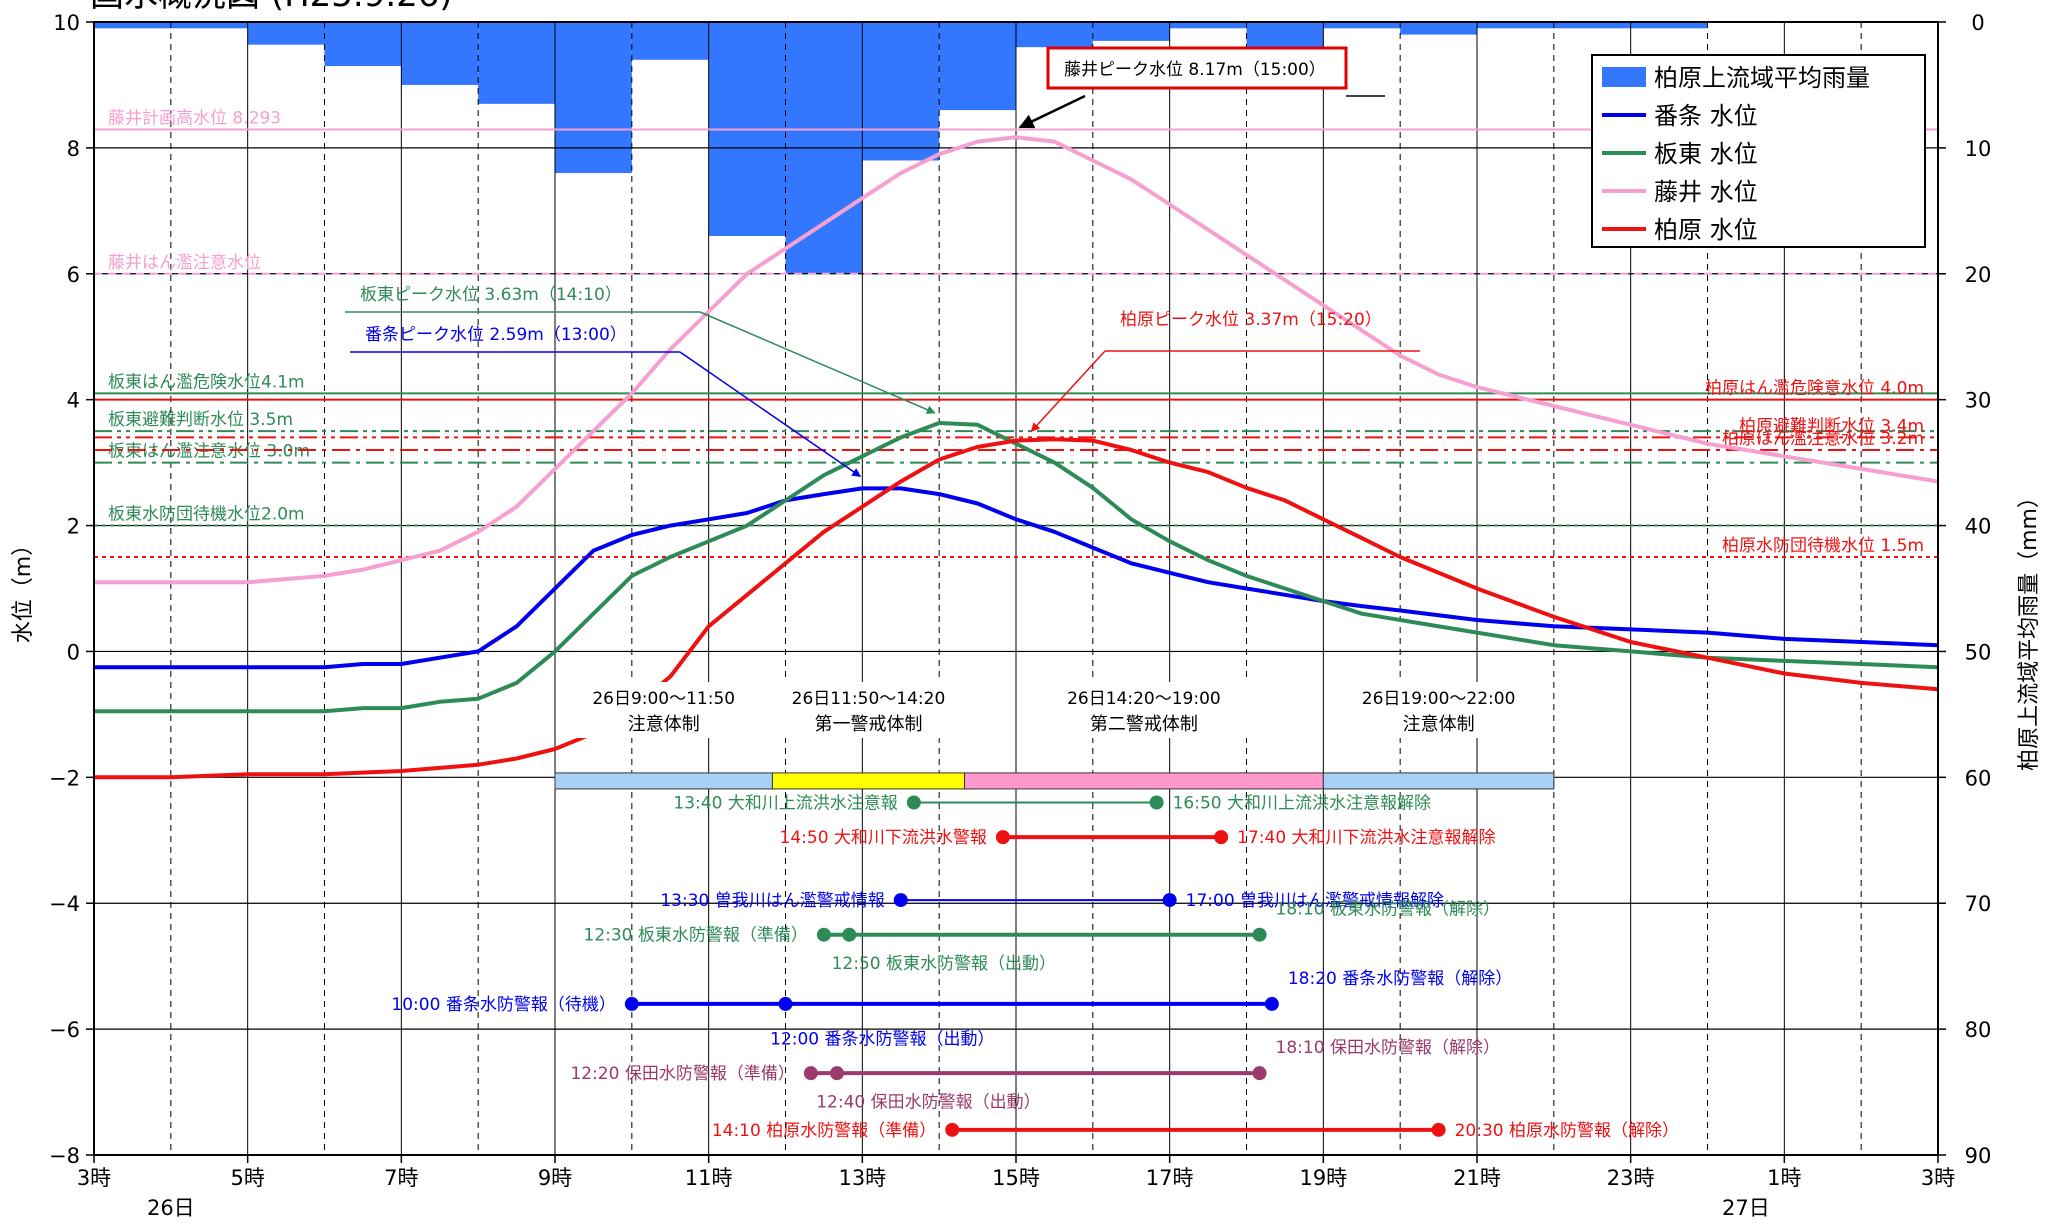 This screenshot has width=2056, height=1231. What do you see at coordinates (772, 901) in the screenshot?
I see `warning-start-label: 13:30 曽我川はん濫警戒情報` at bounding box center [772, 901].